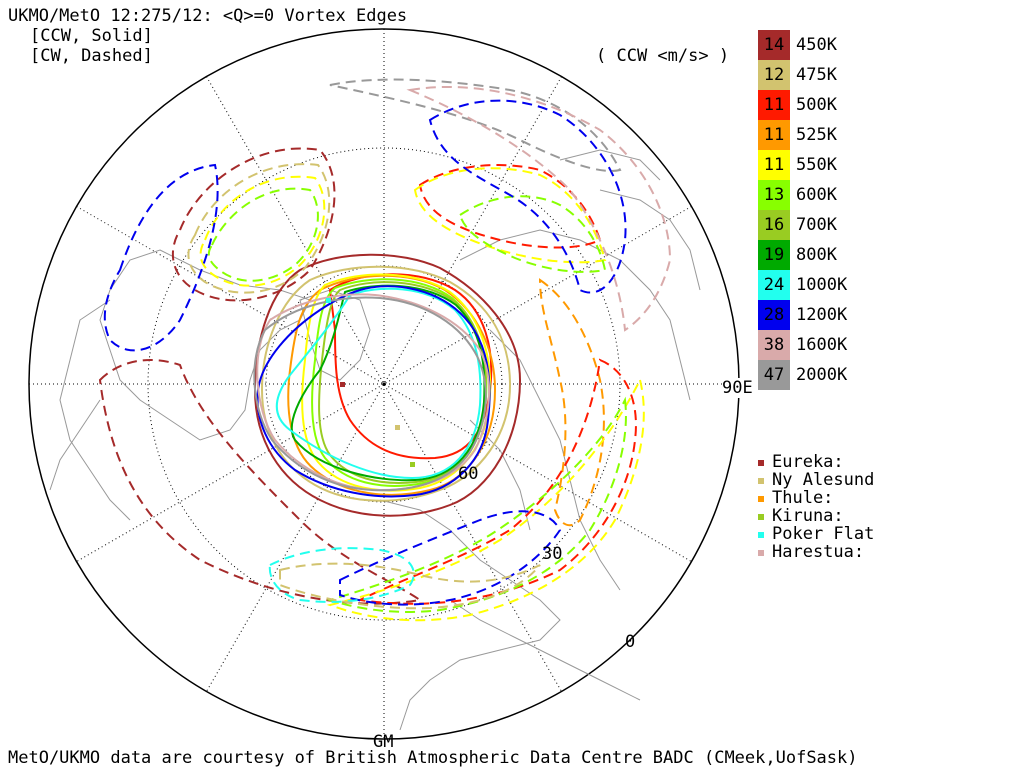  Describe the element at coordinates (737, 388) in the screenshot. I see `label-90e: 90E` at that location.